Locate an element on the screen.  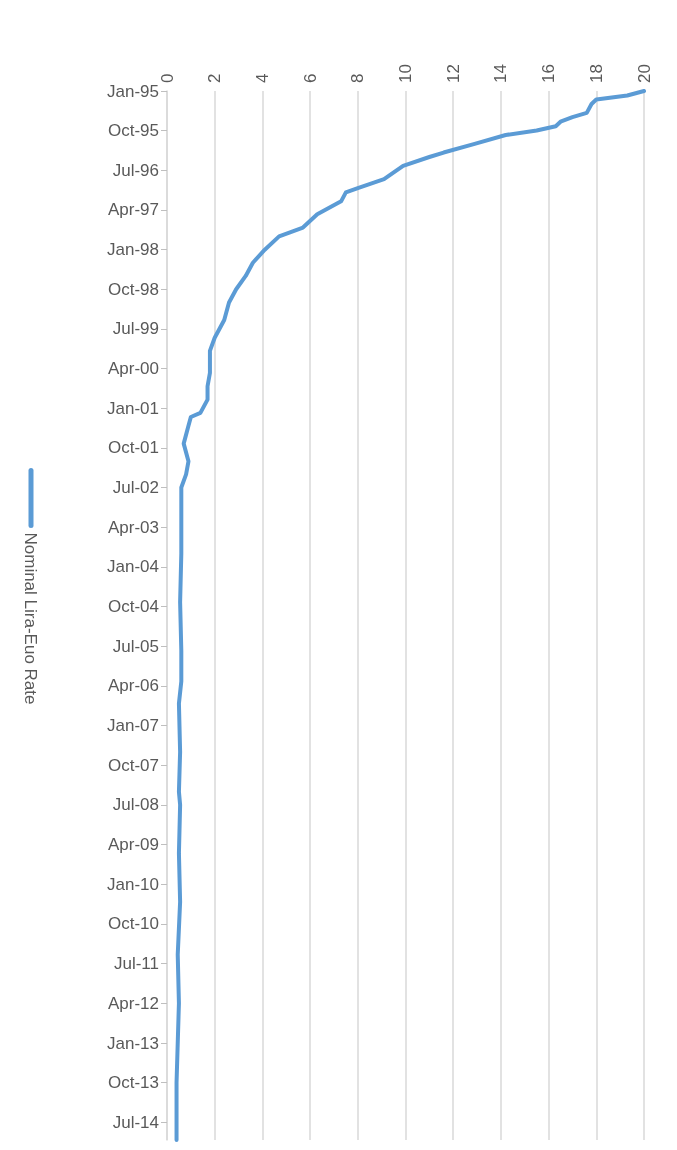
y-tick-label: Jul-08 is located at coordinates (135, 805).